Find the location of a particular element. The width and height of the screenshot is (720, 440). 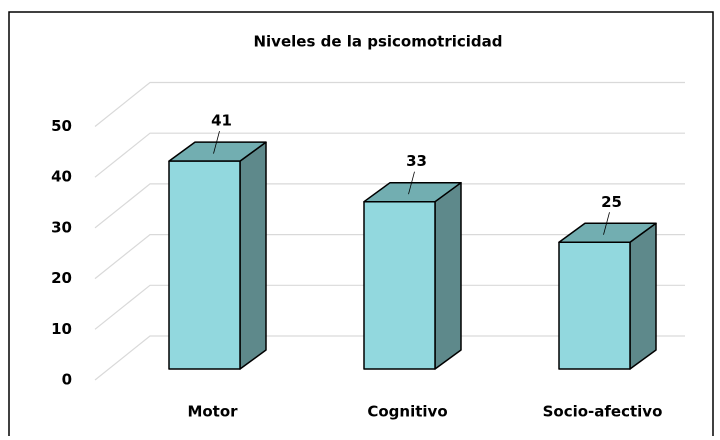

x-tick-label: Motor is located at coordinates (212, 412).